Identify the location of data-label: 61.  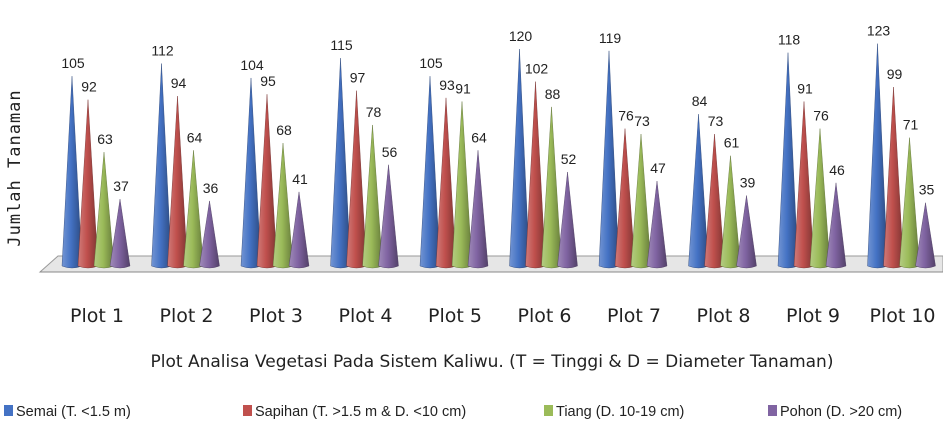
(732, 143).